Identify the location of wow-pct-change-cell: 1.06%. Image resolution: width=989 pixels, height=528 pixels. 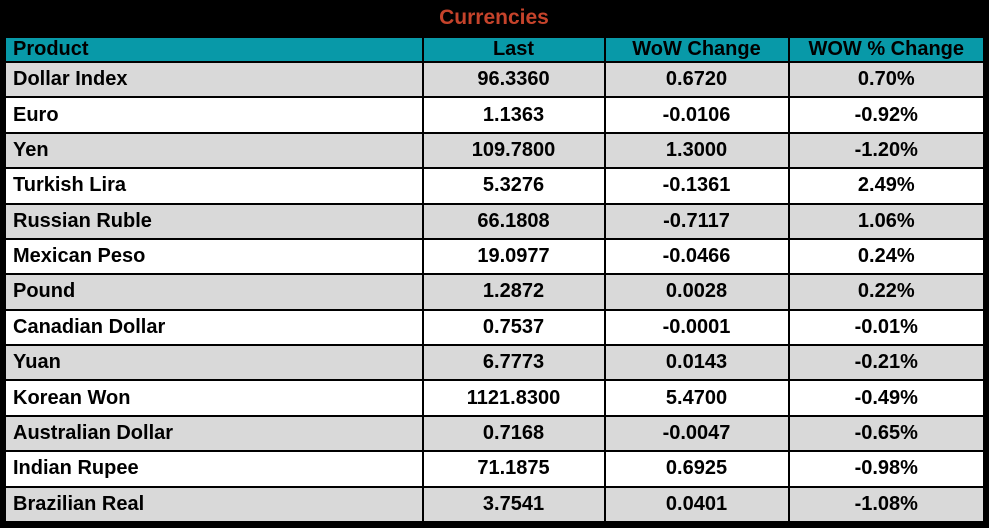
(886, 221).